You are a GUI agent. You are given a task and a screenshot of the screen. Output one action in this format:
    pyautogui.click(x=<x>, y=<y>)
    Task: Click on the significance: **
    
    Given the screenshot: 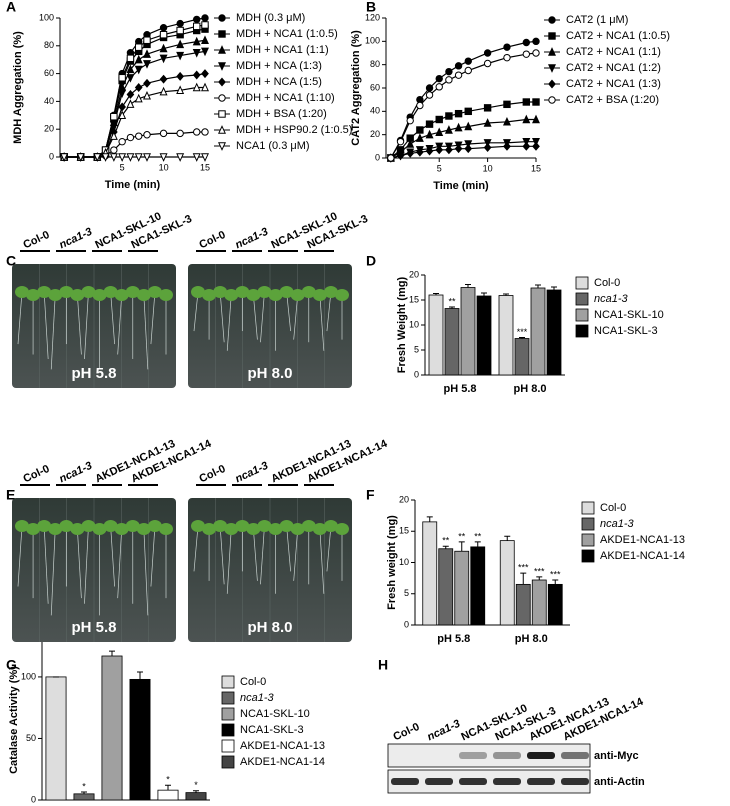 What is the action you would take?
    pyautogui.click(x=478, y=536)
    